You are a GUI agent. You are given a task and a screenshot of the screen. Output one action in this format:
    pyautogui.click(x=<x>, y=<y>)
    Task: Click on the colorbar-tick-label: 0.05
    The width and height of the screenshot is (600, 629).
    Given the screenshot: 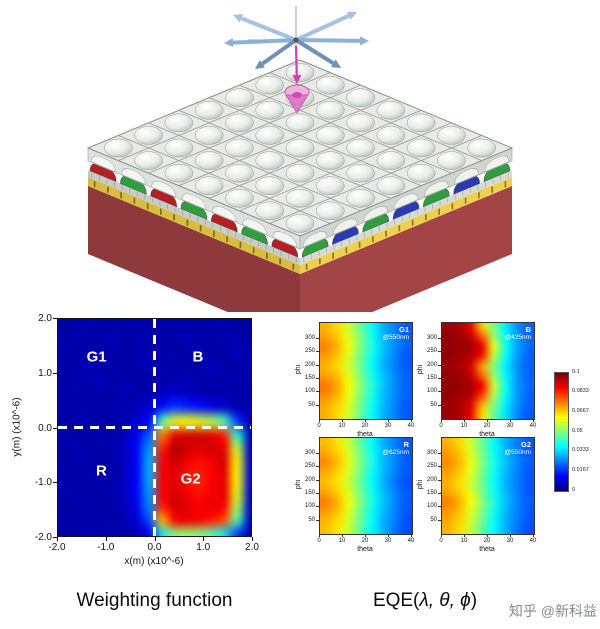 What is the action you would take?
    pyautogui.click(x=577, y=430)
    